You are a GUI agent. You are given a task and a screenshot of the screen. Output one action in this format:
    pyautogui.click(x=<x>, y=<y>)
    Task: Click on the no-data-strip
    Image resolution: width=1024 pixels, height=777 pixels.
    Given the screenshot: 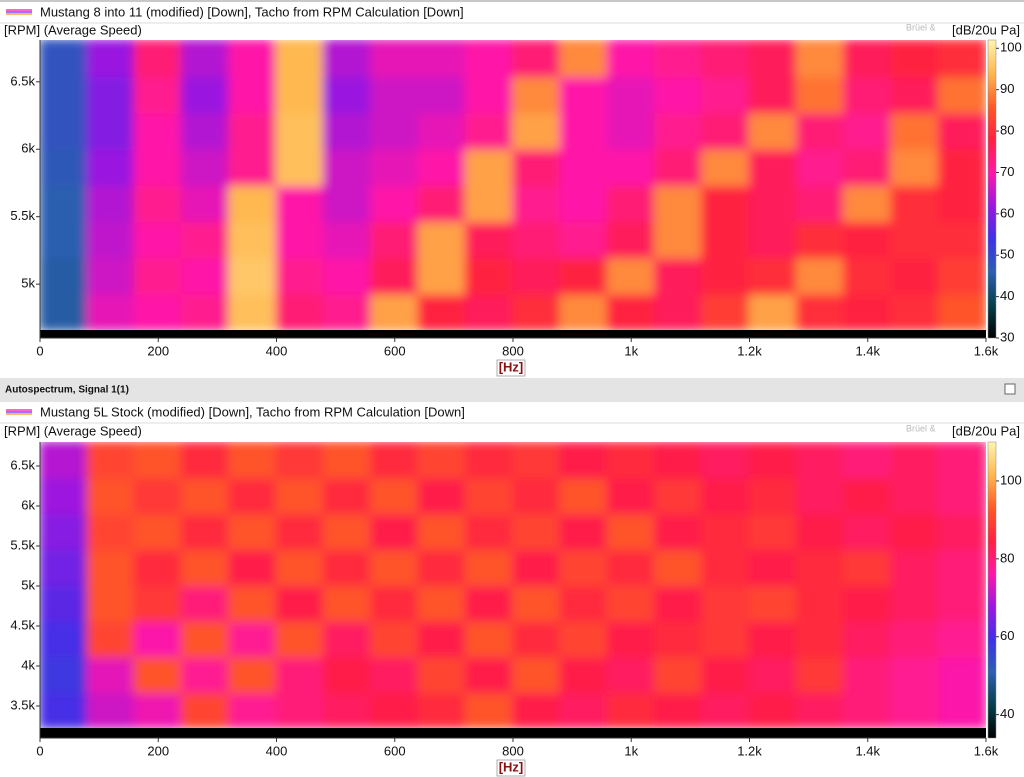 What is the action you would take?
    pyautogui.click(x=513, y=334)
    